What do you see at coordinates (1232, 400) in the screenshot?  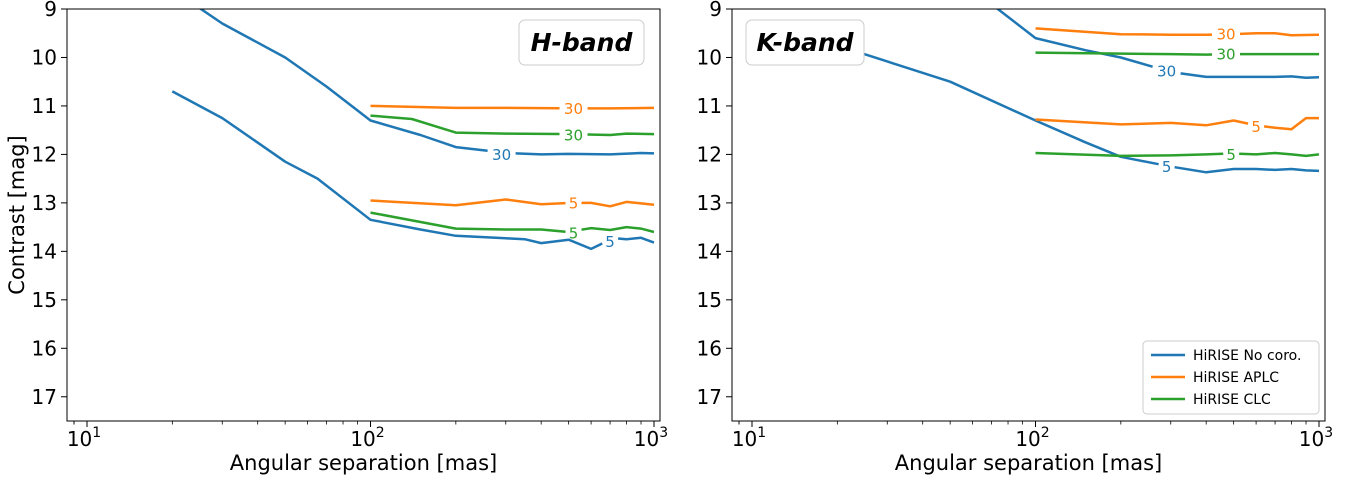 I see `legend-entry: HiRISE CLC` at bounding box center [1232, 400].